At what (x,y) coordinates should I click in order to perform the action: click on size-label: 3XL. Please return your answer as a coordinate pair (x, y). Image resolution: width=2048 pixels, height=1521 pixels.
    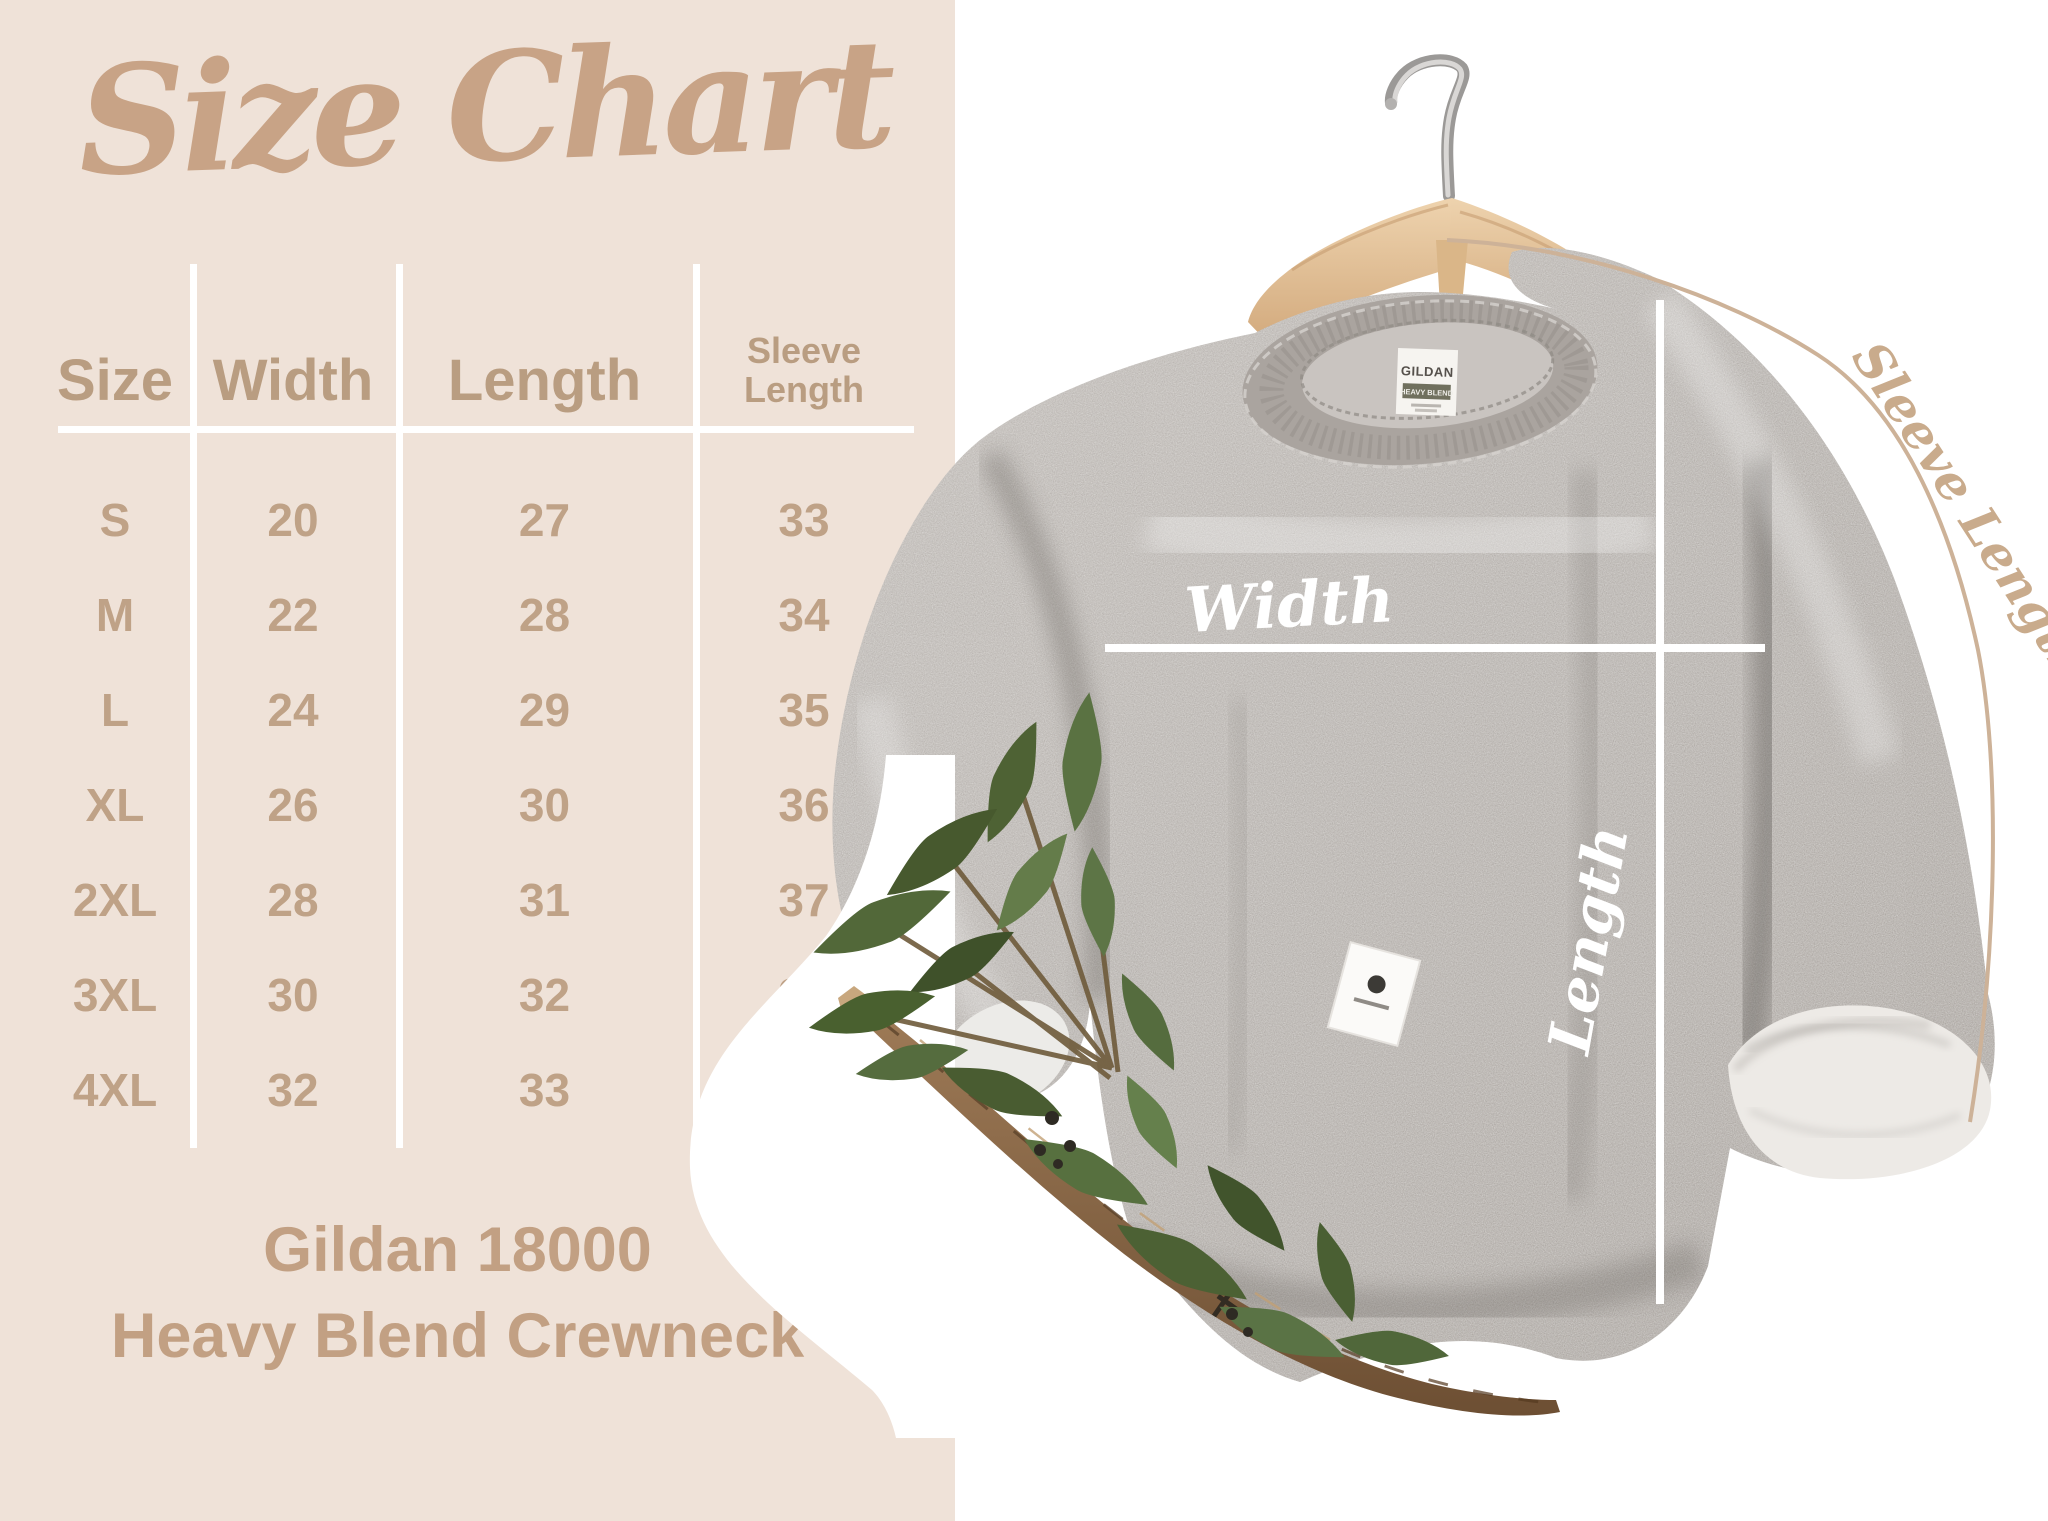
    Looking at the image, I should click on (115, 994).